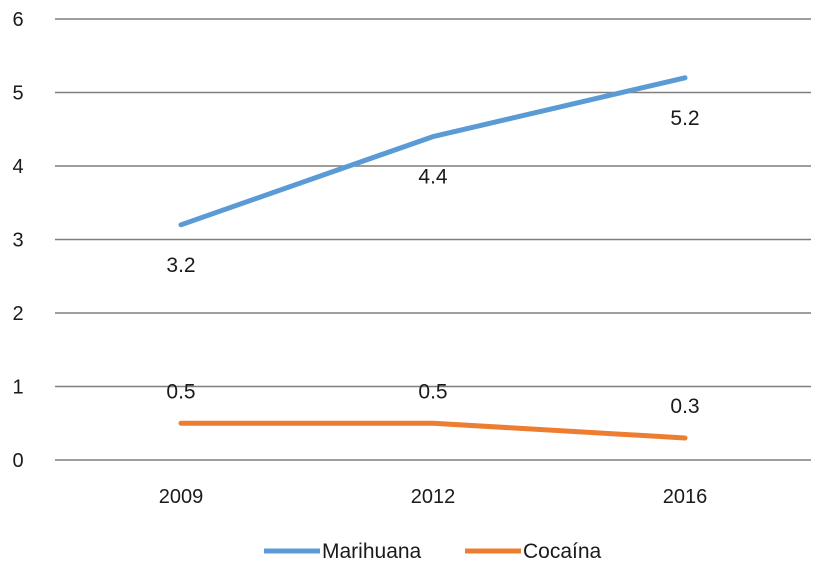  Describe the element at coordinates (17, 388) in the screenshot. I see `y-tick-label: 1` at that location.